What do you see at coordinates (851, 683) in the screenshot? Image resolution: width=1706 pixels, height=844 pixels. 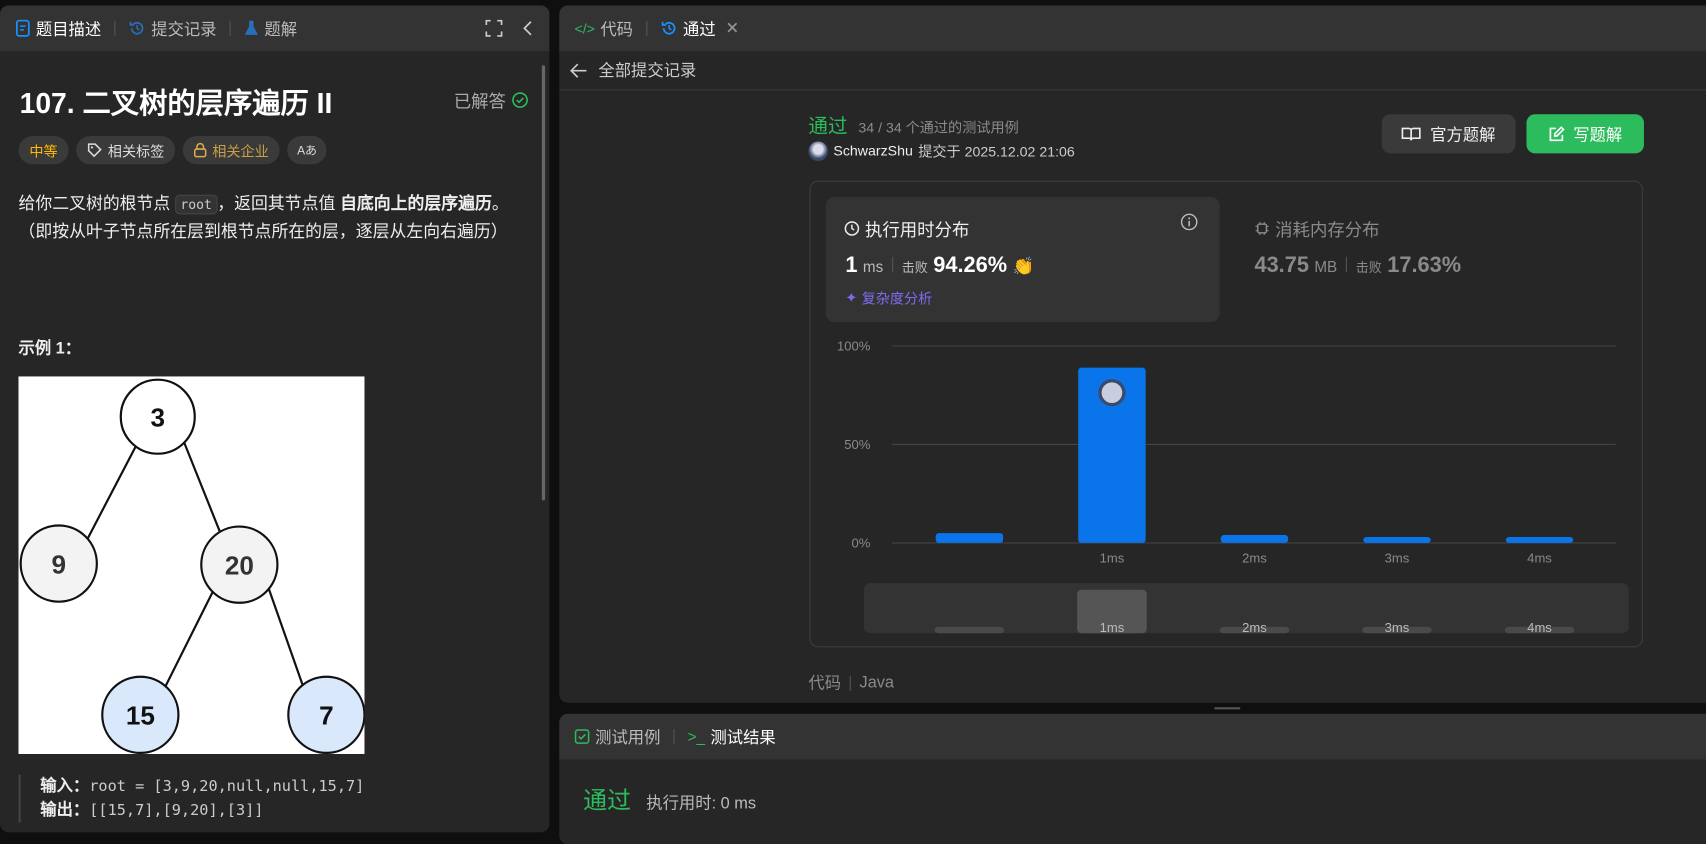 I see `code-language: 代码 Java` at bounding box center [851, 683].